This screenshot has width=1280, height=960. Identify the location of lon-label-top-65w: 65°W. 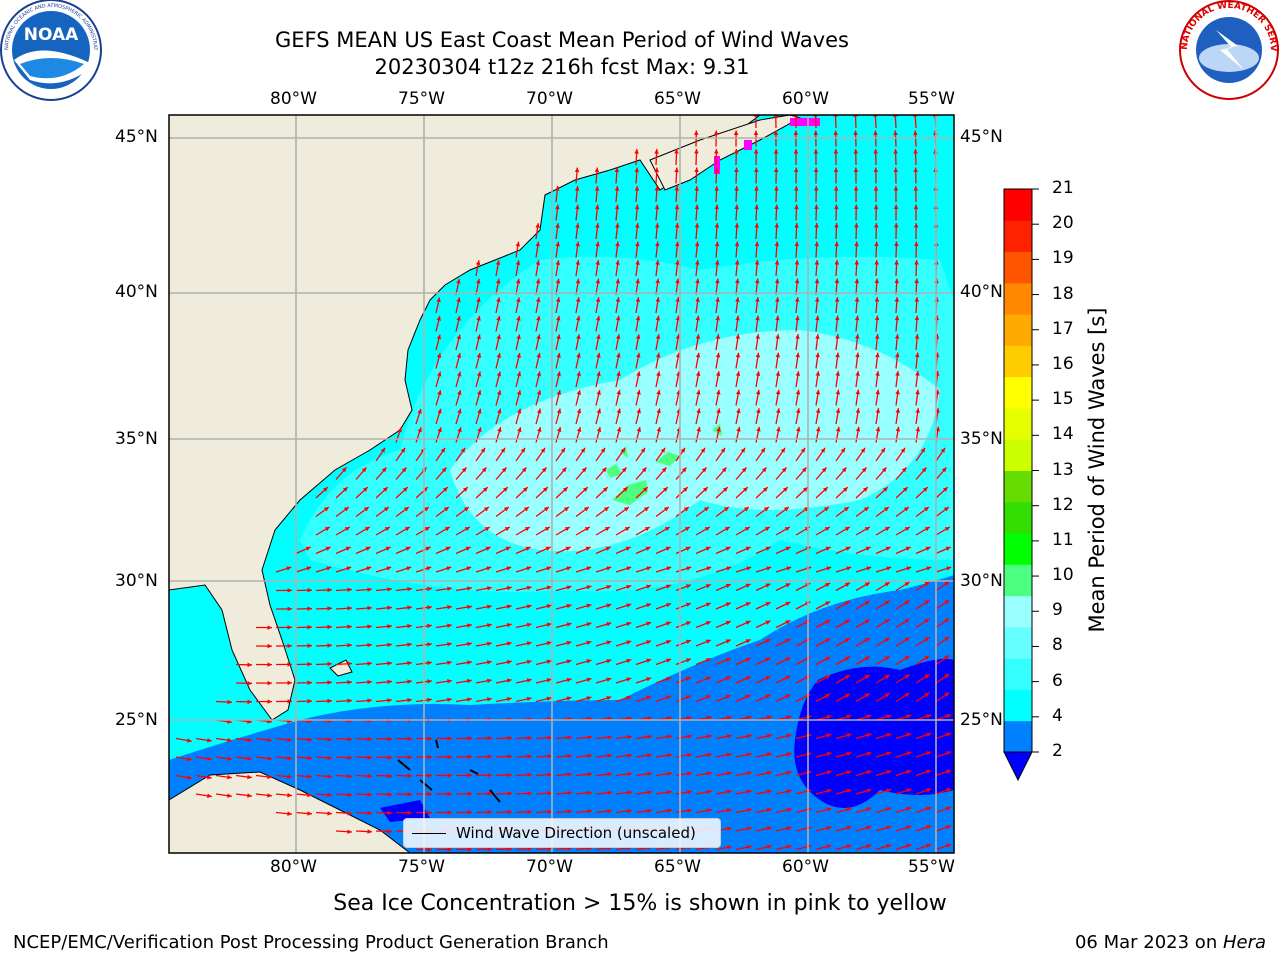
(677, 99).